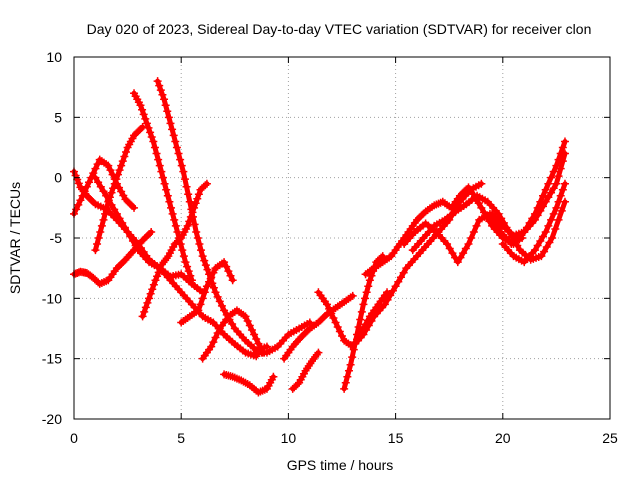 This screenshot has width=640, height=480. Describe the element at coordinates (52, 359) in the screenshot. I see `y-tick-label: -15` at that location.